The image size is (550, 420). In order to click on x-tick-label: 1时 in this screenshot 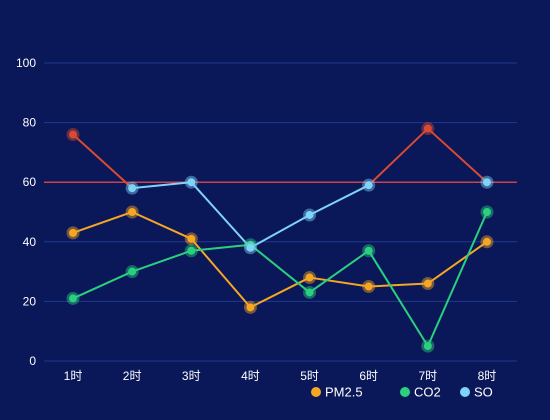, I will do `click(73, 376)`.